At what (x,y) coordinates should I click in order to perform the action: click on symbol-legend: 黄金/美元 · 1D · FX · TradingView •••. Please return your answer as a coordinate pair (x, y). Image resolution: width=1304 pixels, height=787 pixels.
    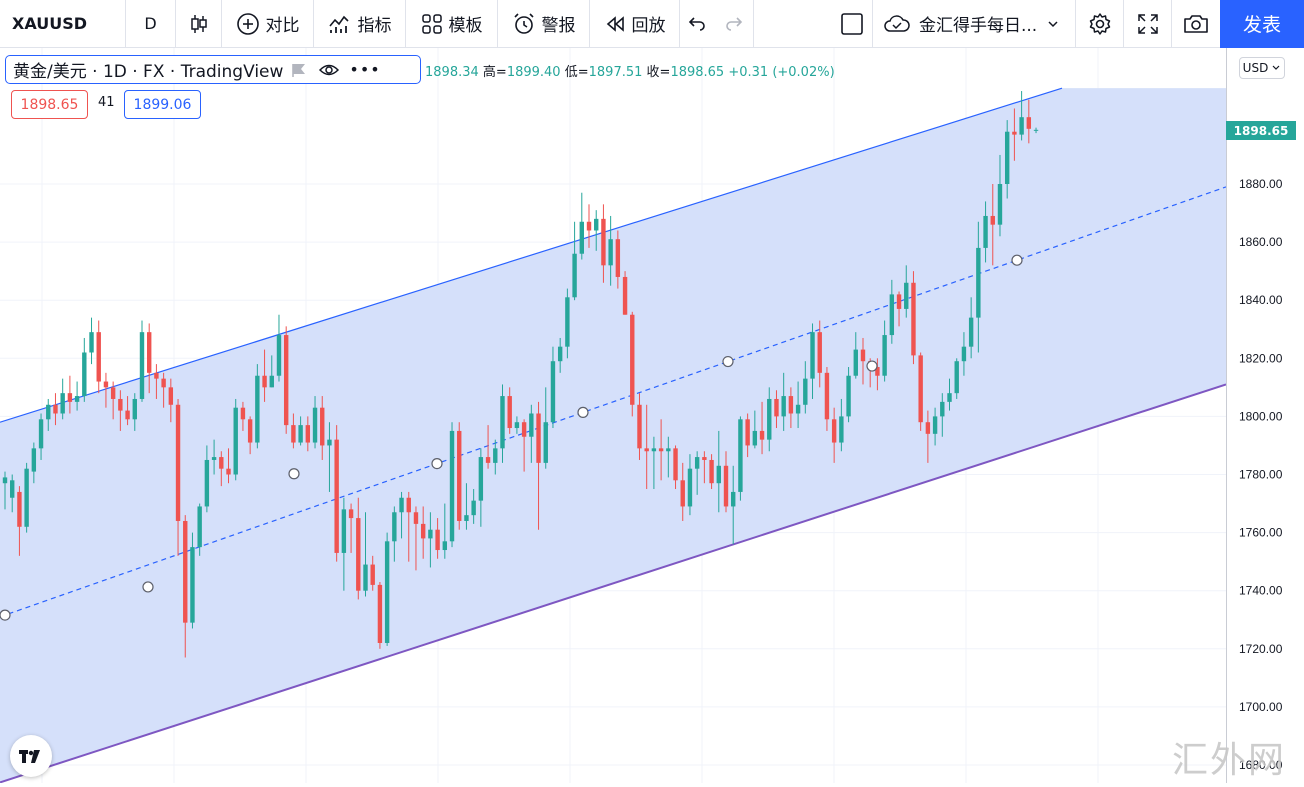
    Looking at the image, I should click on (213, 69).